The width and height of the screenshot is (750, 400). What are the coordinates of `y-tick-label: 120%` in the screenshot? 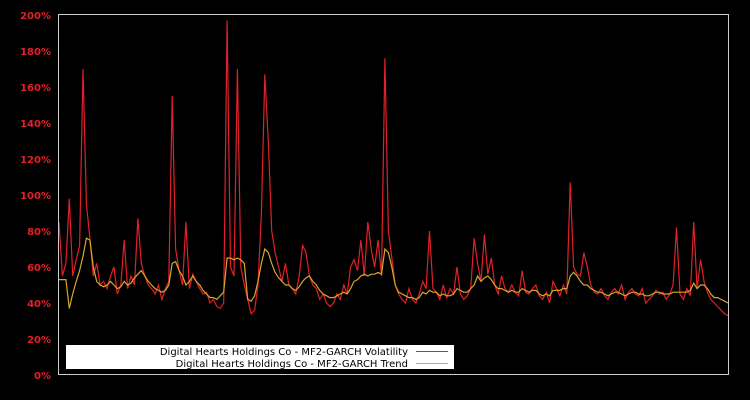 It's located at (35, 160).